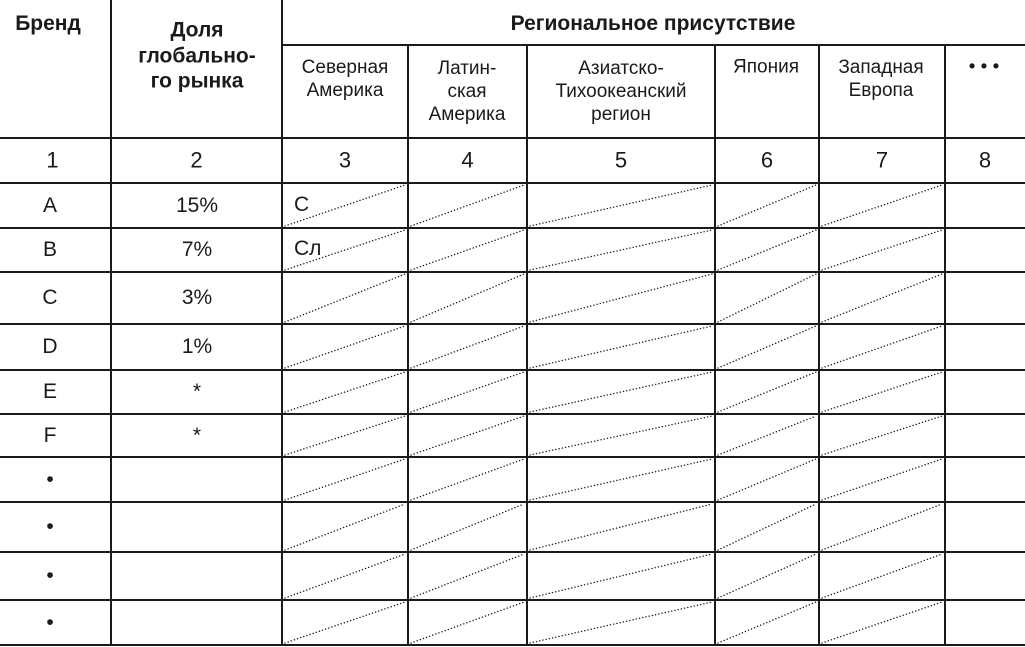  What do you see at coordinates (767, 160) in the screenshot?
I see `column-number: 6` at bounding box center [767, 160].